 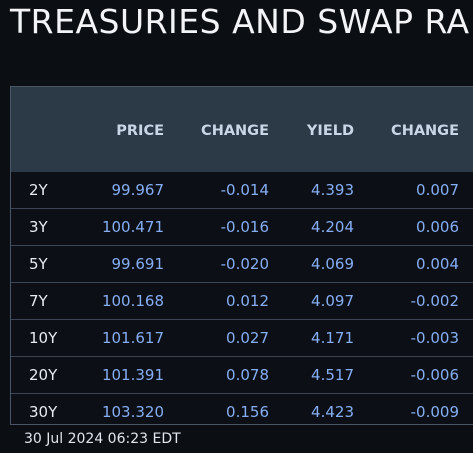 I want to click on table-row: 10Y 101.617 0.027 4.171 -0.003, so click(x=242, y=338).